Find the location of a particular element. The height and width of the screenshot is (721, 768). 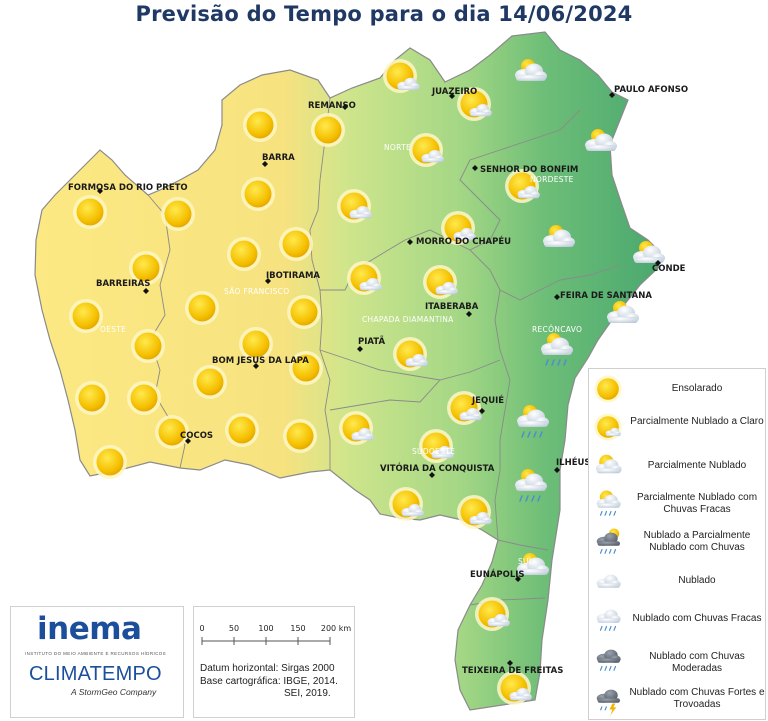

map-title: Previsão do Tempo para o dia 14/06/2024 is located at coordinates (384, 14).